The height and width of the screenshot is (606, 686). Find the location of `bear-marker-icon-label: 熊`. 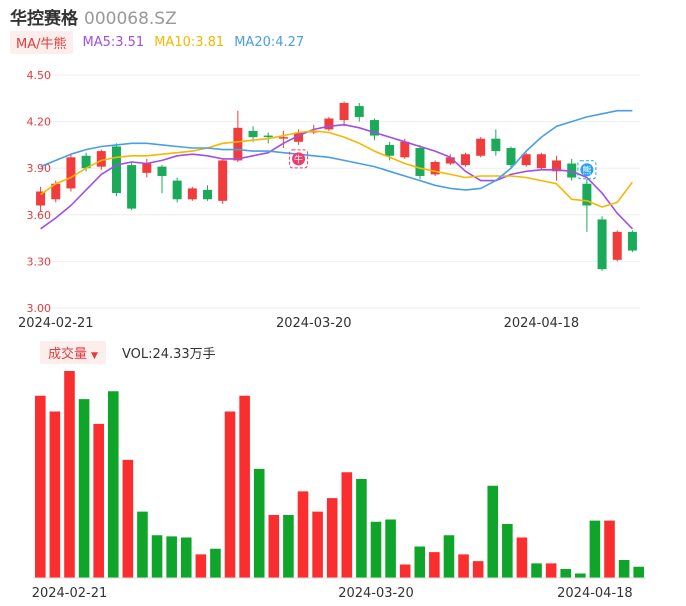

bear-marker-icon-label: 熊 is located at coordinates (586, 170).